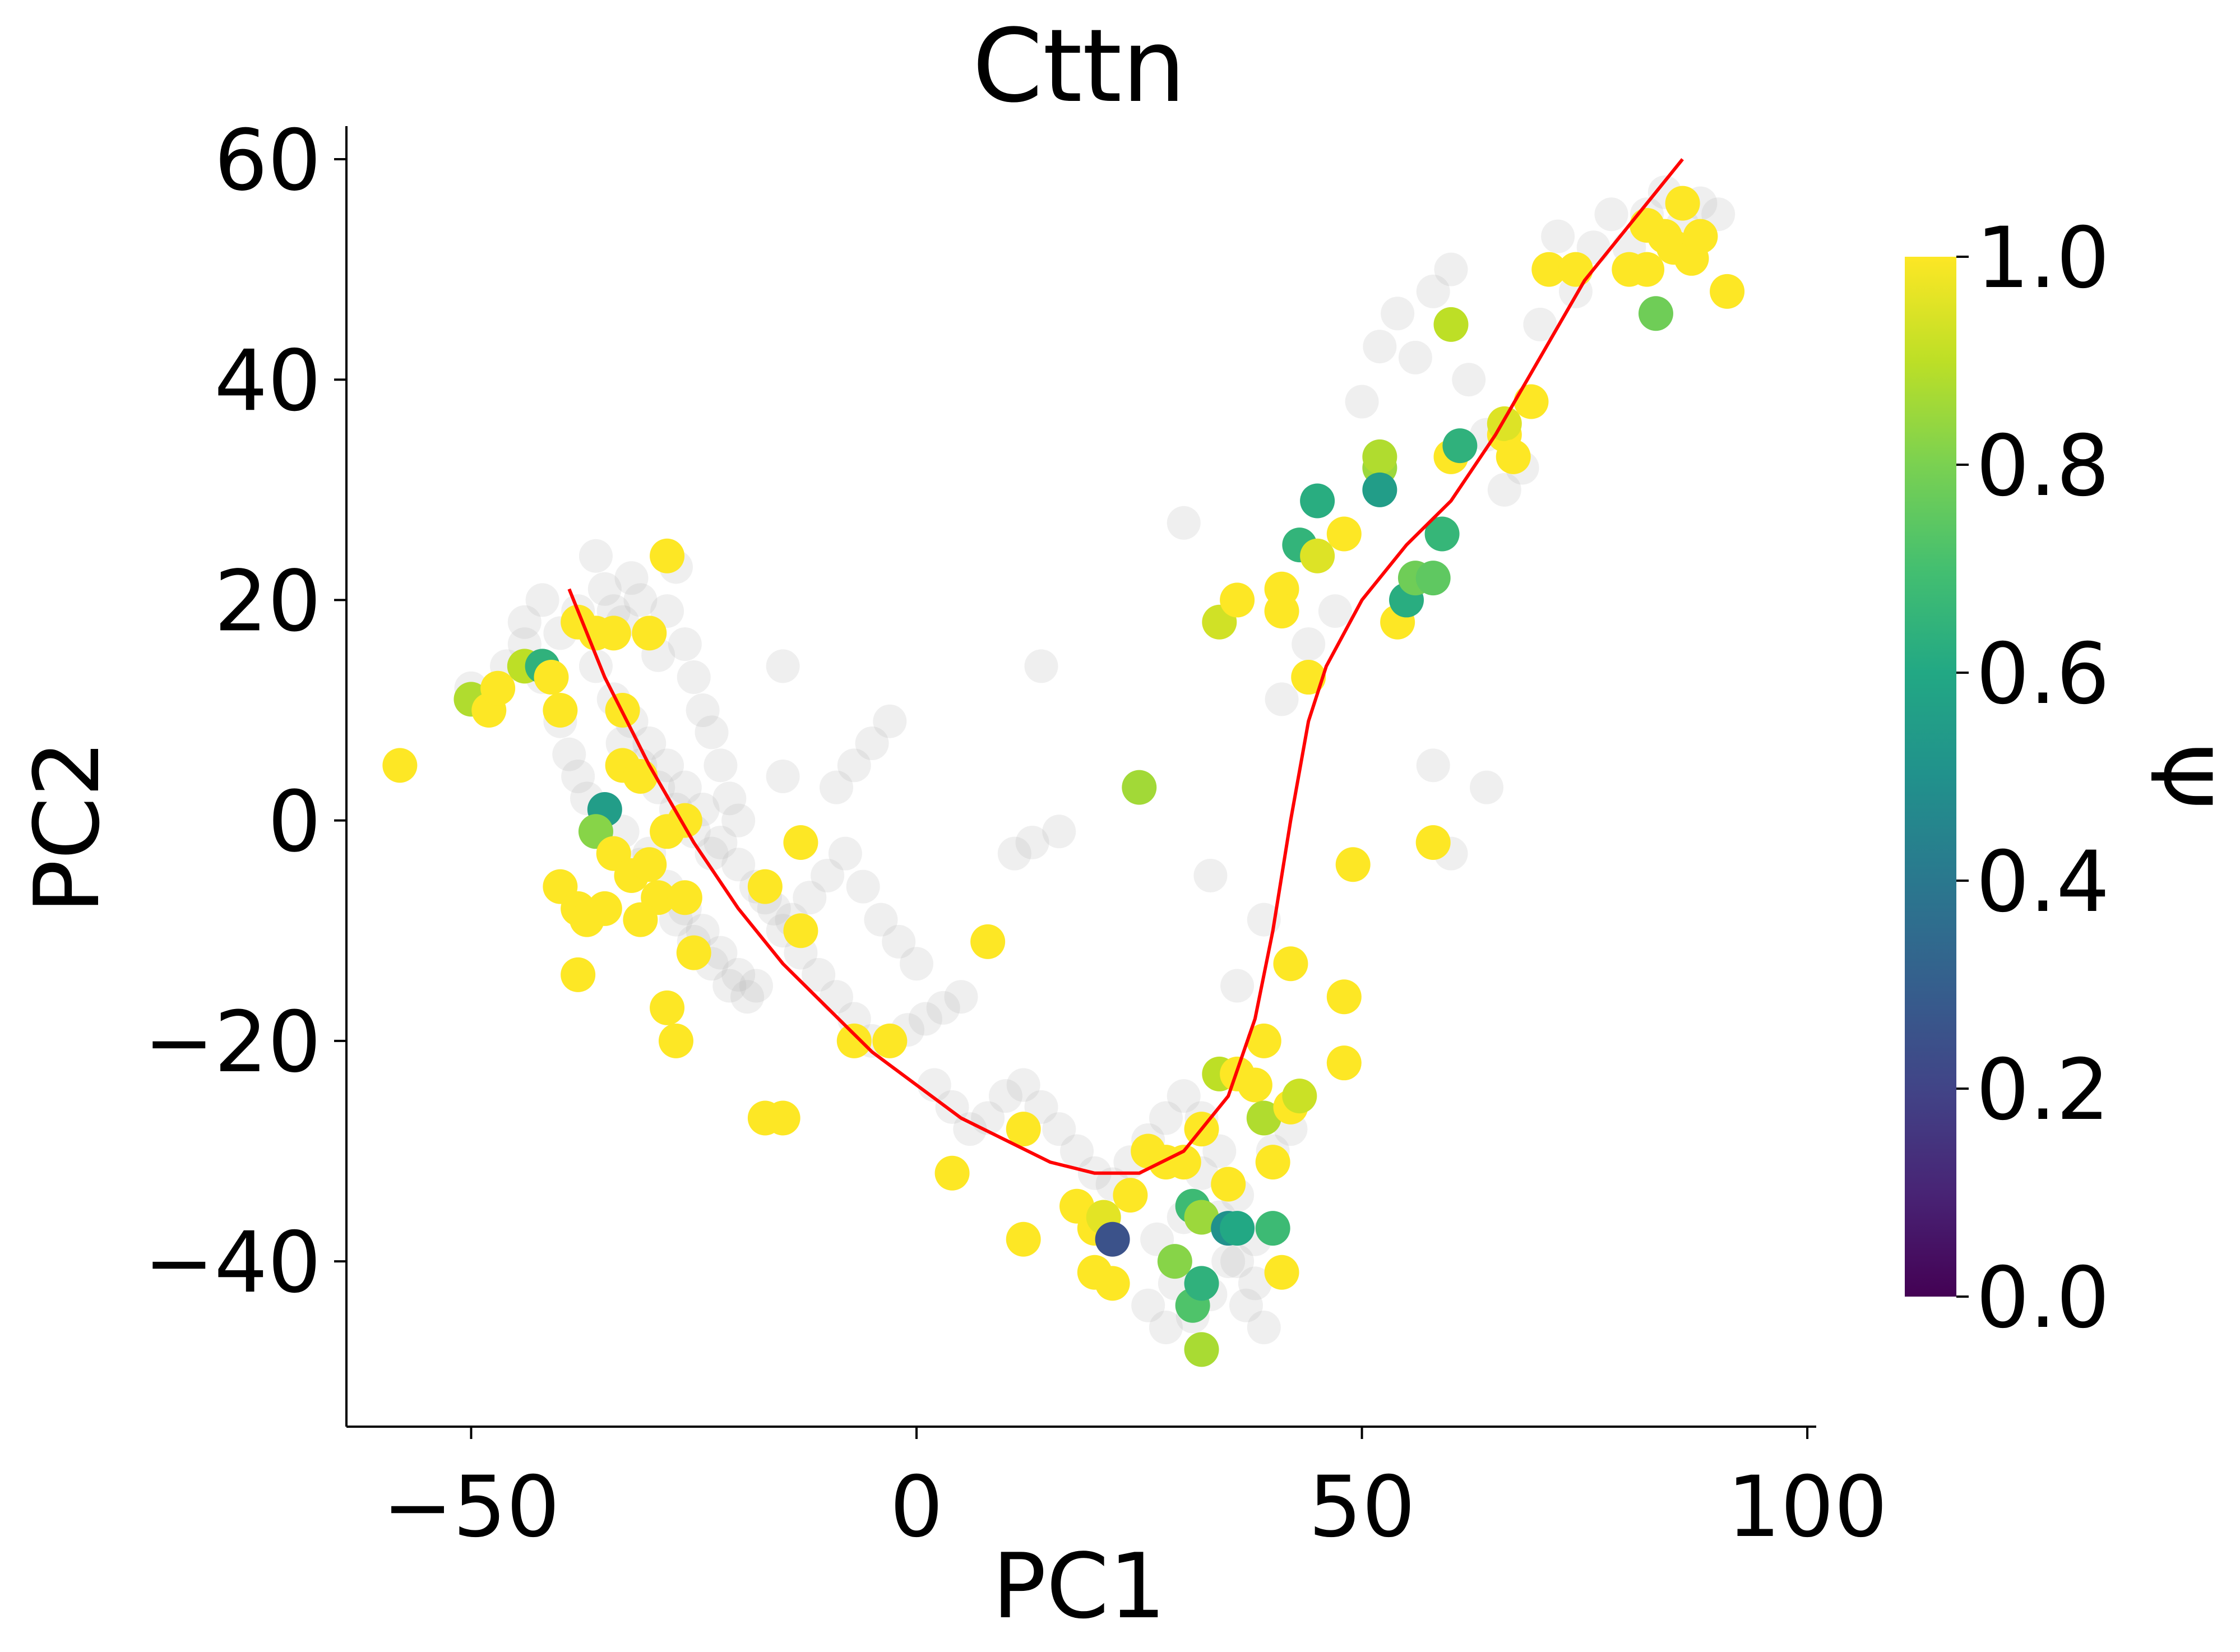  What do you see at coordinates (2043, 1298) in the screenshot?
I see `colorbar-tick-label: 0.0` at bounding box center [2043, 1298].